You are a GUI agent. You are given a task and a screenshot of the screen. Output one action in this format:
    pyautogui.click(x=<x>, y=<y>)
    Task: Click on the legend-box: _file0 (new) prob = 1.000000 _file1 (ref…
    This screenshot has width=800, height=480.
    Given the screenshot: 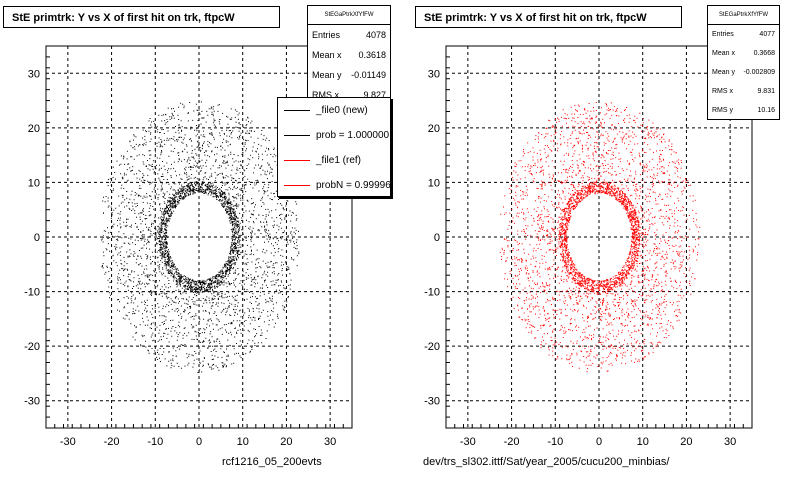 What is the action you would take?
    pyautogui.click(x=334, y=147)
    